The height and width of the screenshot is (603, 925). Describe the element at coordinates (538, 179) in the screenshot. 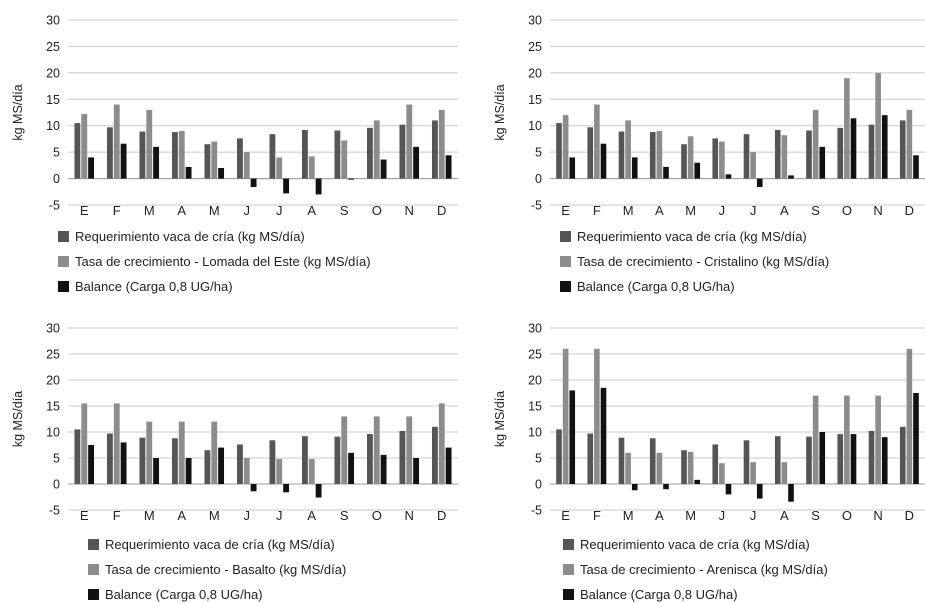

I see `y-tick-label: 0` at that location.